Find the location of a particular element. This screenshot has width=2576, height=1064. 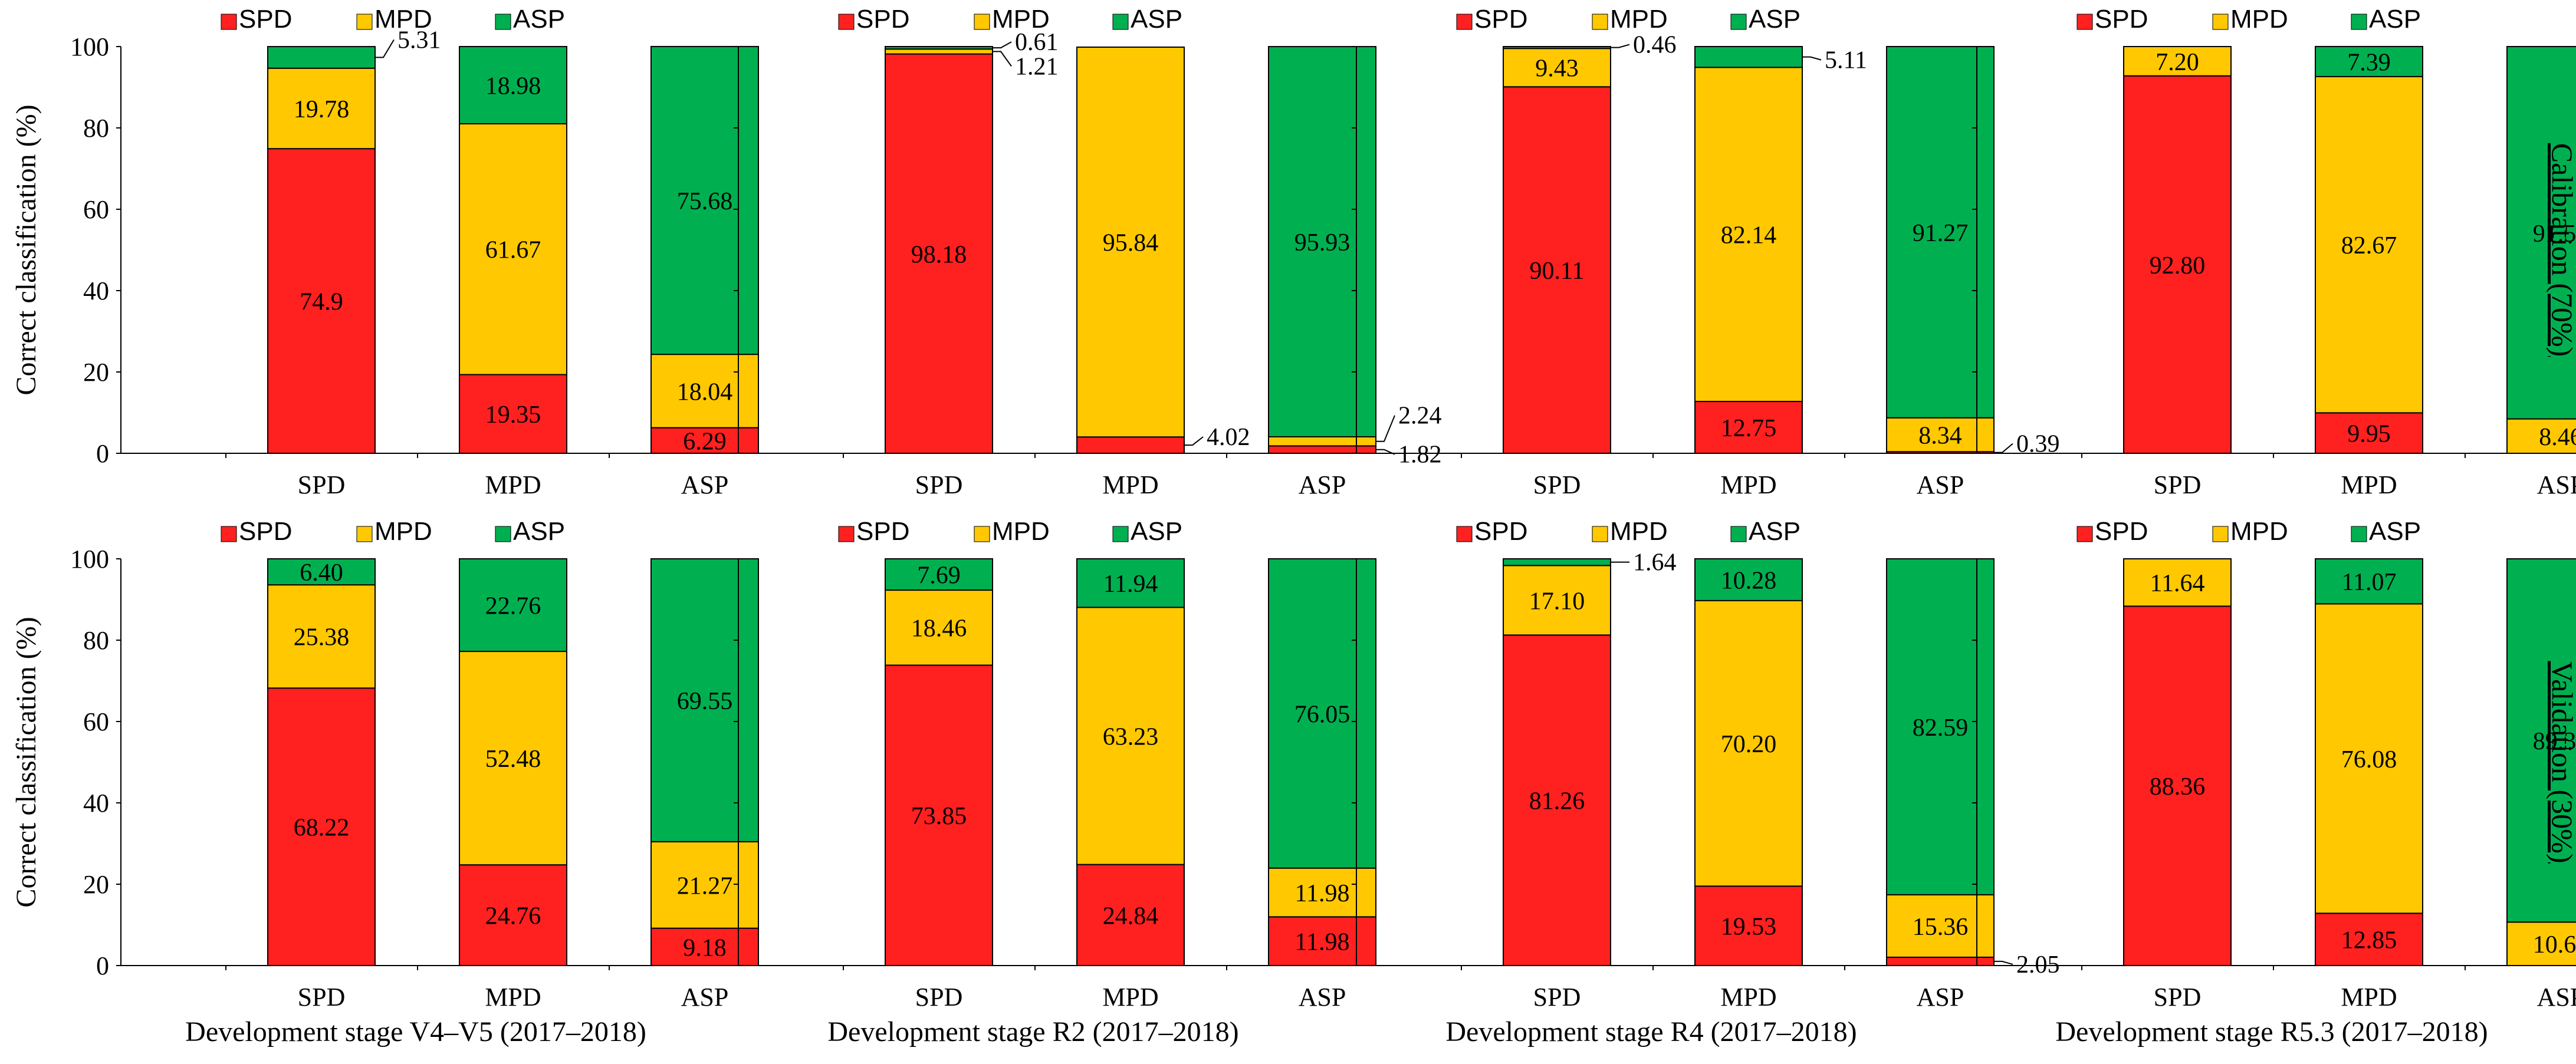

data-label: 91.27 is located at coordinates (1941, 233).